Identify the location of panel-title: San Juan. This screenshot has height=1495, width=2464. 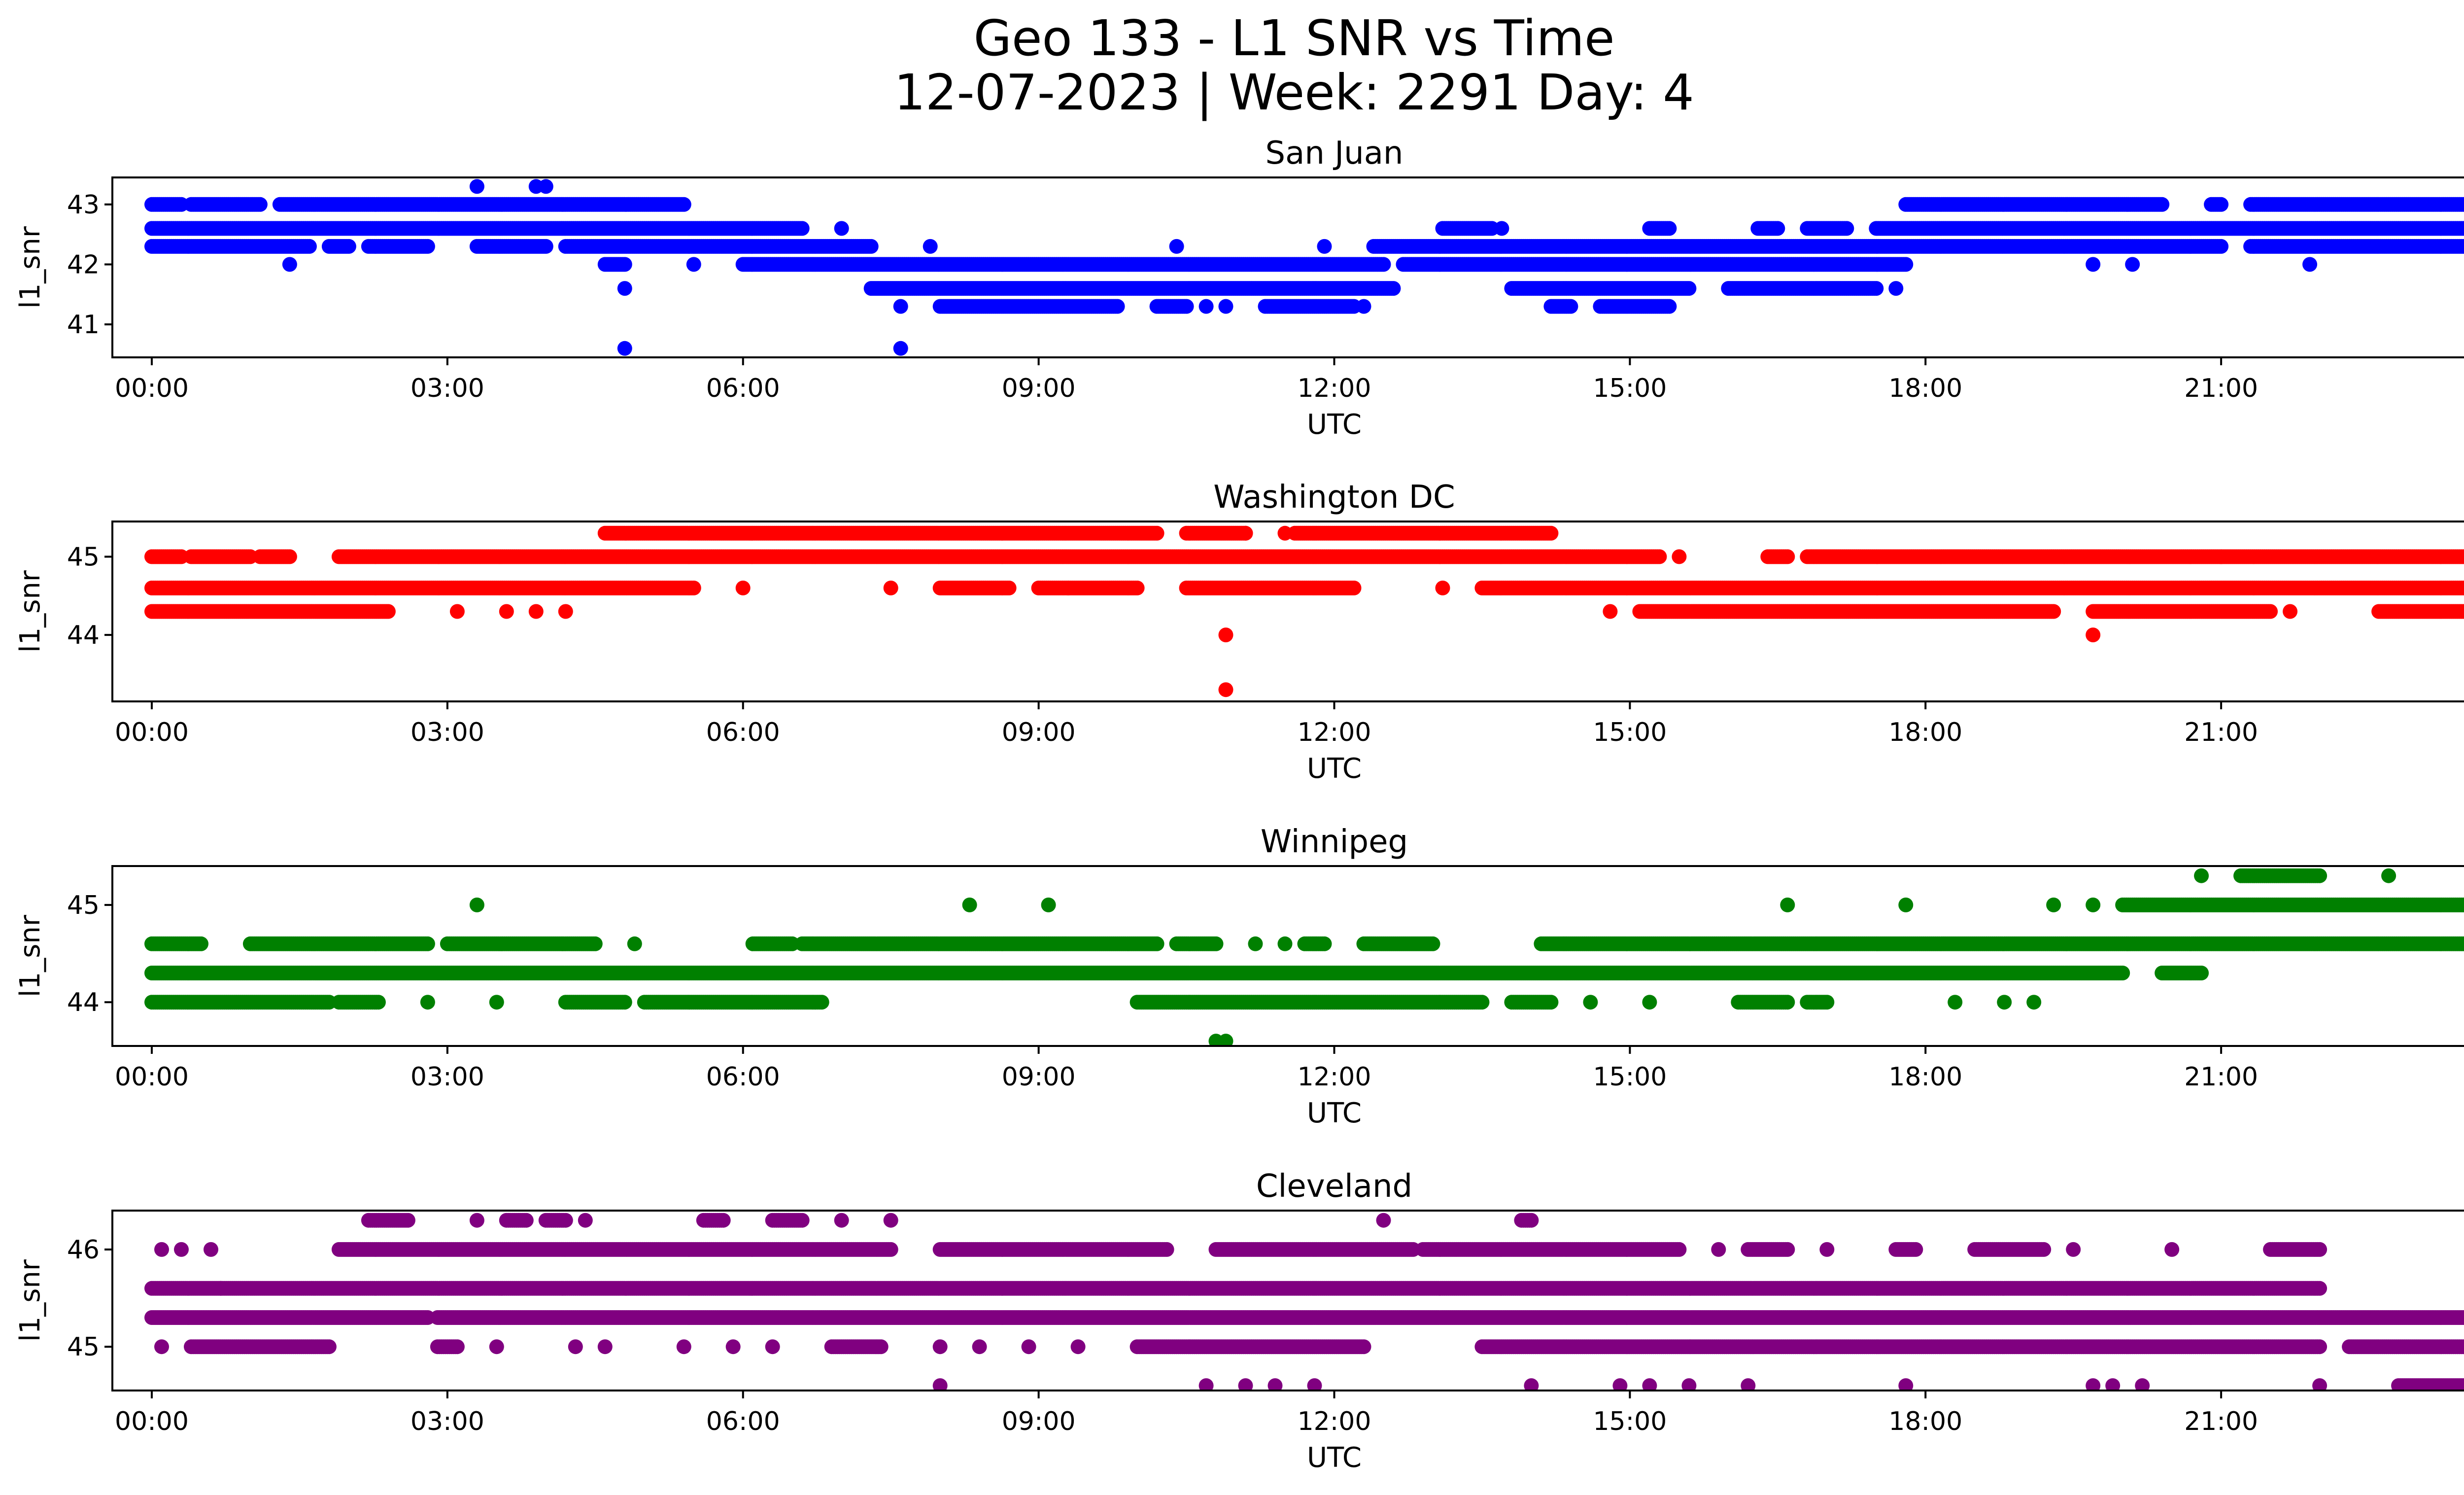
(1334, 153).